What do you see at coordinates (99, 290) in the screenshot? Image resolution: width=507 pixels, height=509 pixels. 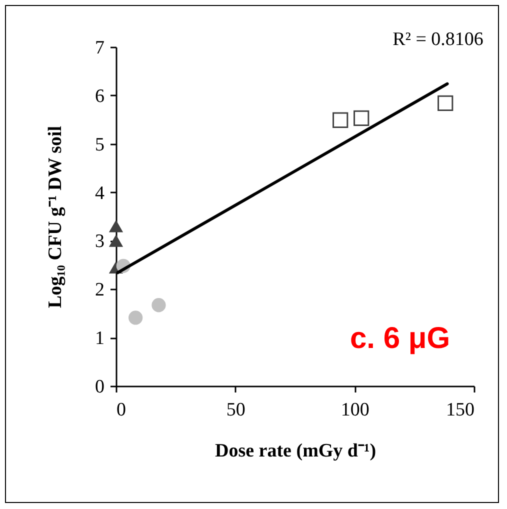 I see `y-tick-label: 2` at bounding box center [99, 290].